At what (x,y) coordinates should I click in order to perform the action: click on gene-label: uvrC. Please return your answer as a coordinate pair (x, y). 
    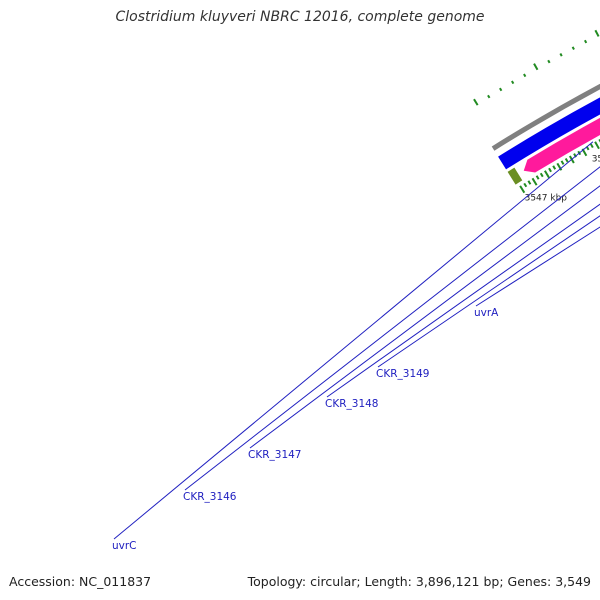
    Looking at the image, I should click on (124, 546).